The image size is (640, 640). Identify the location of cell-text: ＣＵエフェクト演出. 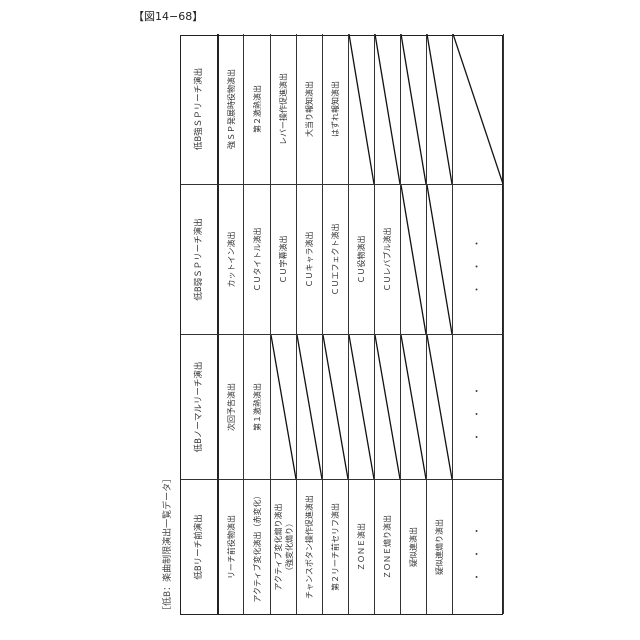
(335, 260).